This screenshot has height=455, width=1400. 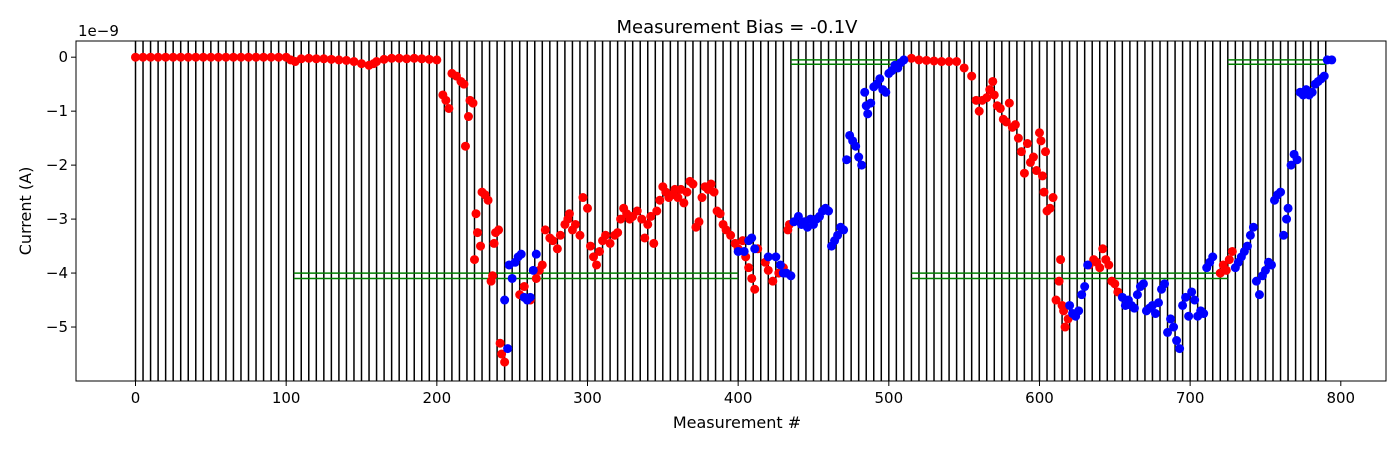 What do you see at coordinates (286, 398) in the screenshot?
I see `x-tick-label: 100` at bounding box center [286, 398].